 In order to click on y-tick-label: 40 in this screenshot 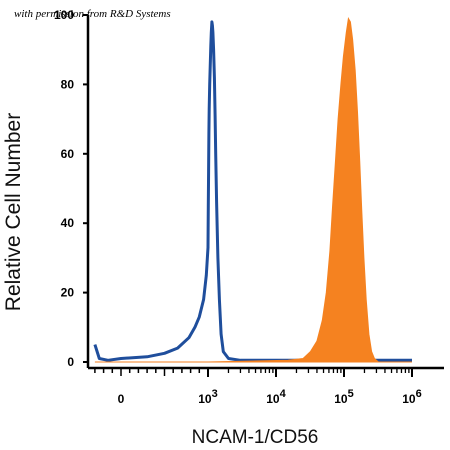, I will do `click(68, 223)`.